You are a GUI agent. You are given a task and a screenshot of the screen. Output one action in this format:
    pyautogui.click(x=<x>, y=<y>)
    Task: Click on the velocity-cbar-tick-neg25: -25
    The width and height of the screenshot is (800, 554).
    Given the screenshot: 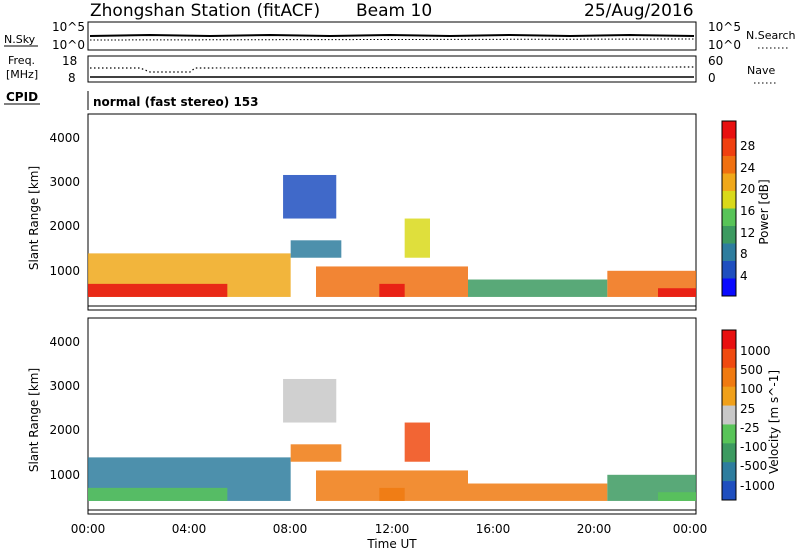 What is the action you would take?
    pyautogui.click(x=750, y=428)
    